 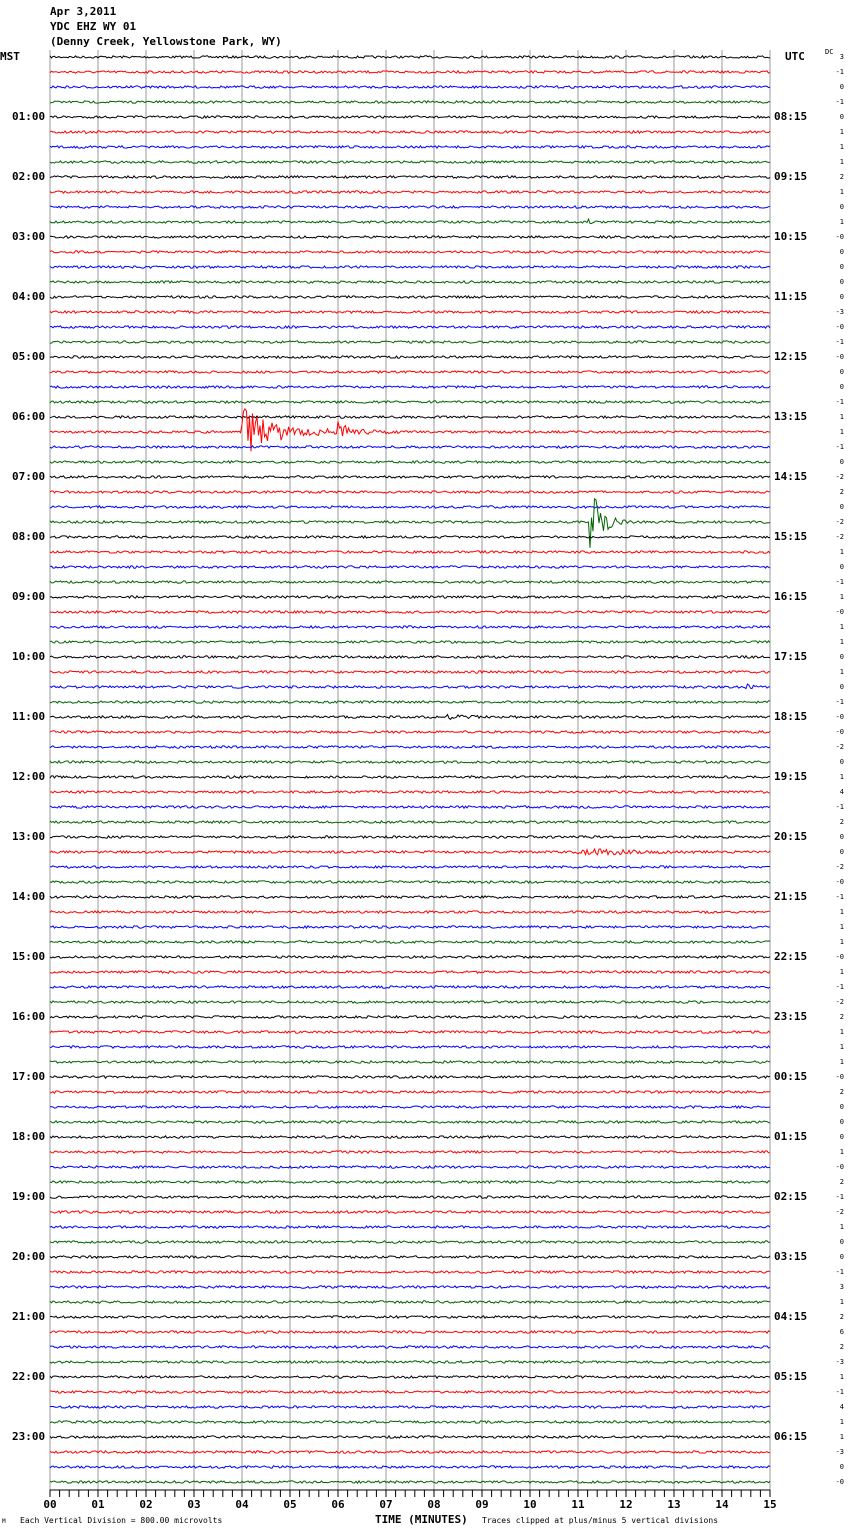 I want to click on left-hour-label: 12:00, so click(x=29, y=776).